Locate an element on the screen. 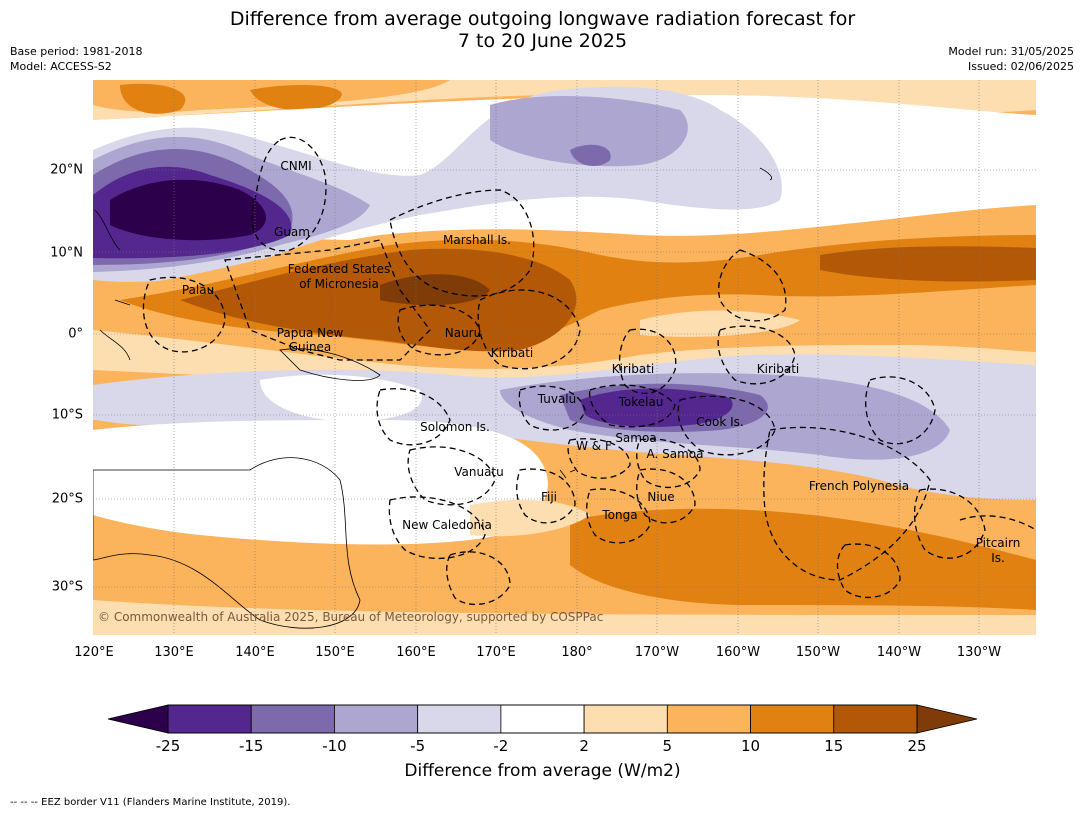 The width and height of the screenshot is (1085, 816). colorbar-label: 5 is located at coordinates (667, 746).